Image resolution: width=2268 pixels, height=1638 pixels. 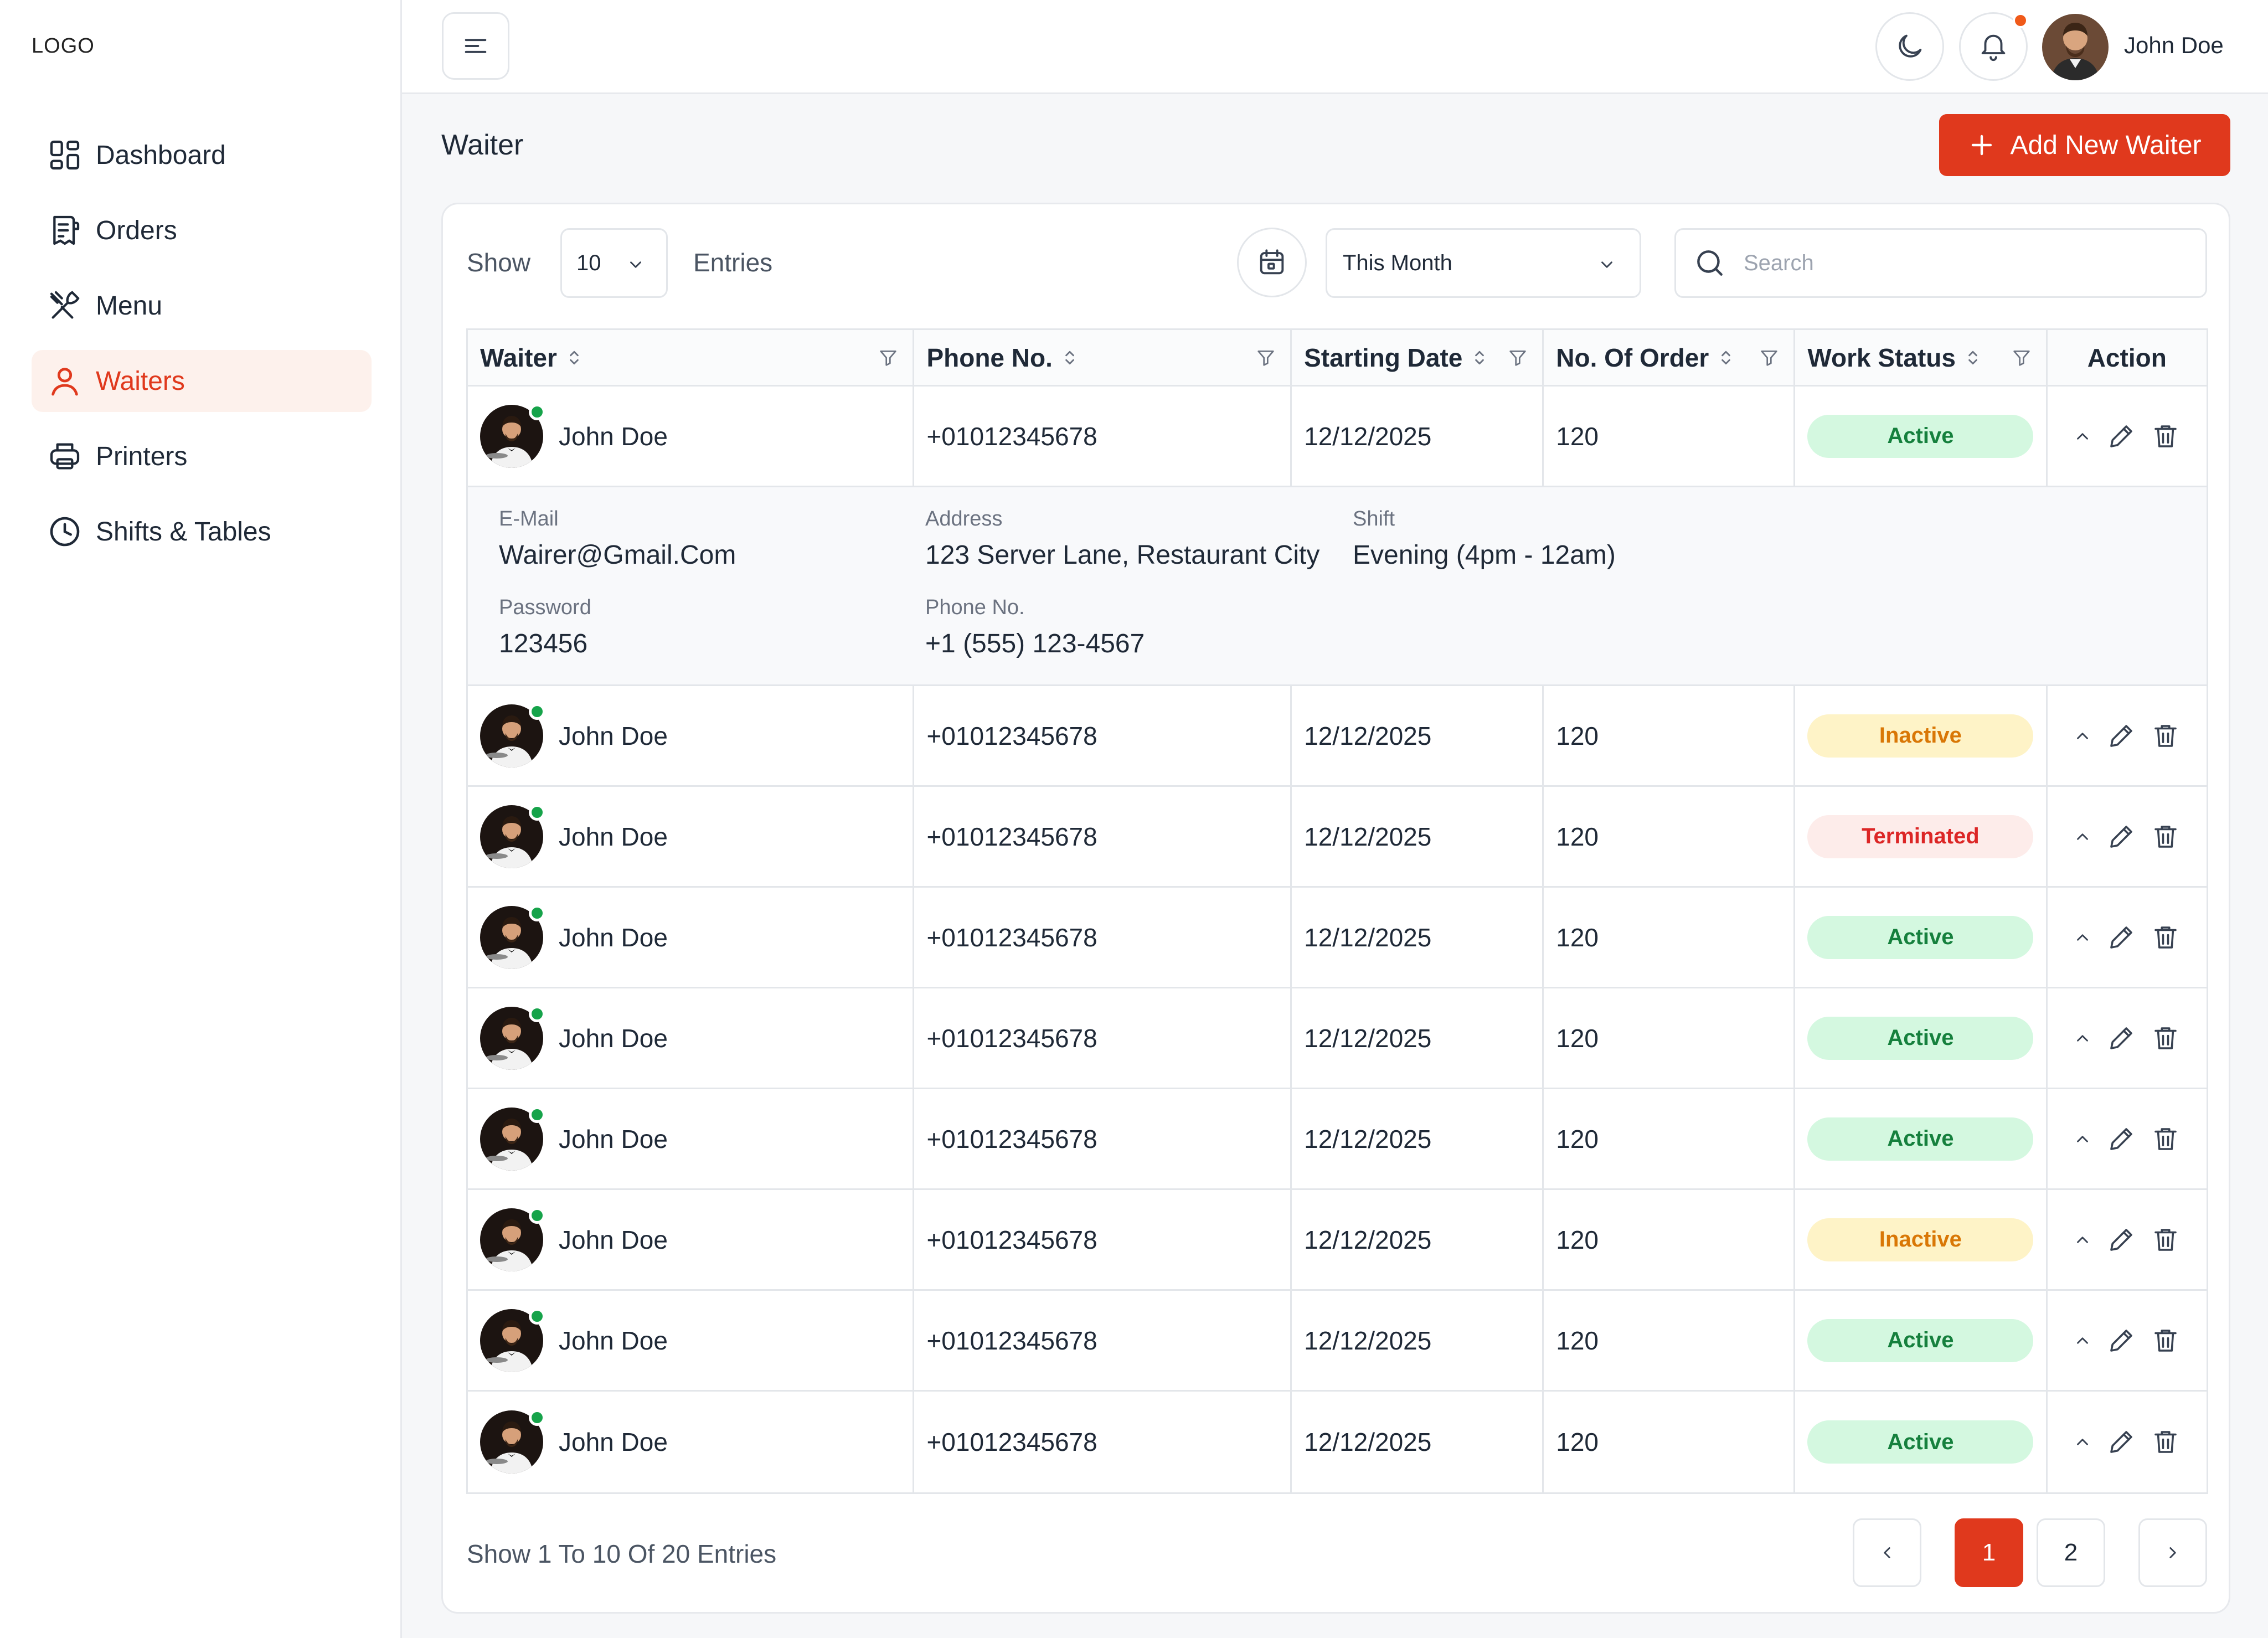 I want to click on sidebar-toggle-button, so click(x=475, y=46).